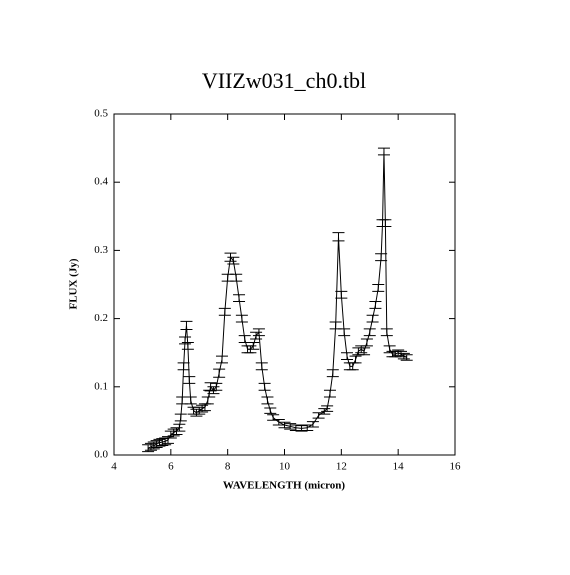 This screenshot has width=570, height=575. Describe the element at coordinates (284, 486) in the screenshot. I see `x-axis-label: WAVELENGTH (micron)` at that location.